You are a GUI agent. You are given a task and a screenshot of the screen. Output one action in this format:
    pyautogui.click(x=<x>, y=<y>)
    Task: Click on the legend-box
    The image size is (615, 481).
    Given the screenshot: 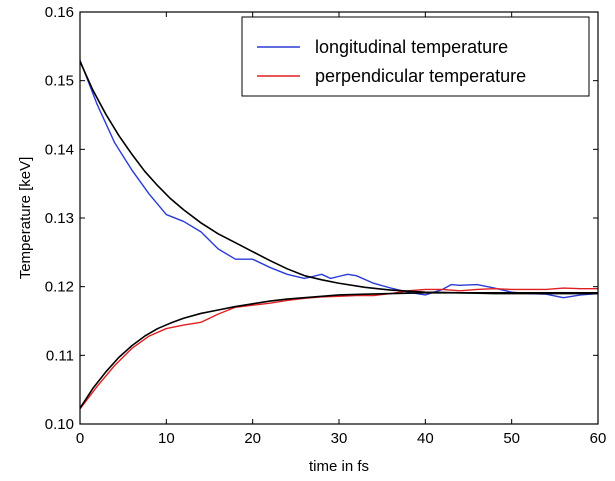 What is the action you would take?
    pyautogui.click(x=415, y=56)
    